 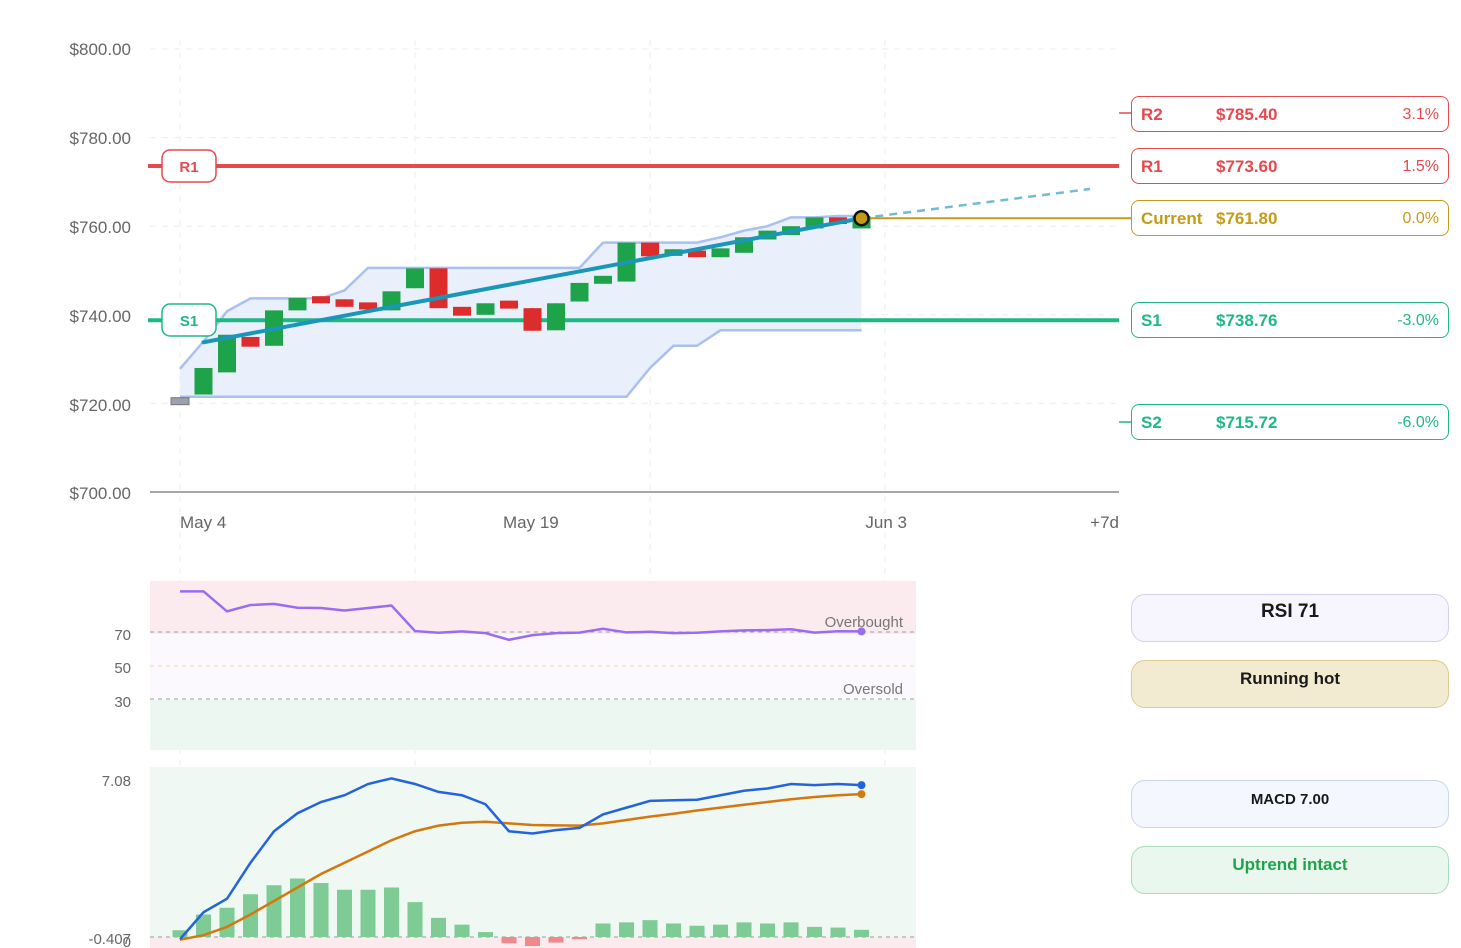 What do you see at coordinates (1418, 422) in the screenshot?
I see `s2-pct: -6.0%` at bounding box center [1418, 422].